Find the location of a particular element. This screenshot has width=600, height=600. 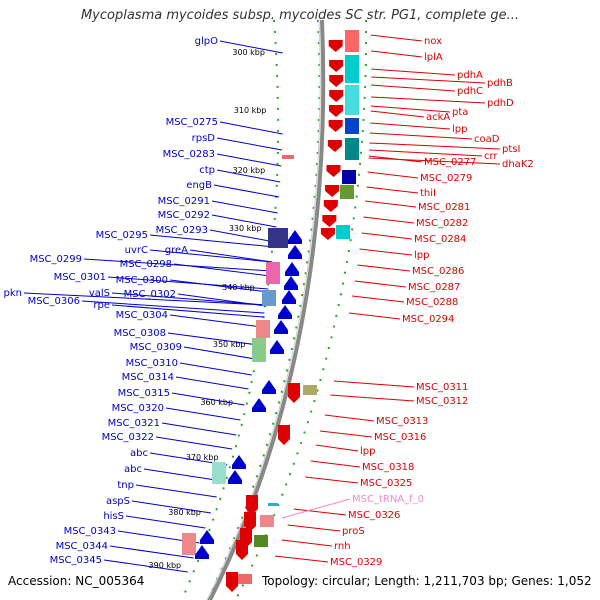

plus-gene-label-msc-0281: MSC_0281 is located at coordinates (444, 207).